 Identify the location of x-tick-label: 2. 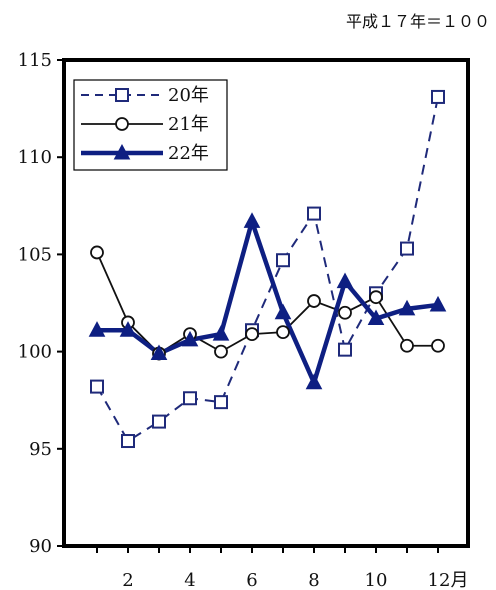
(127, 580).